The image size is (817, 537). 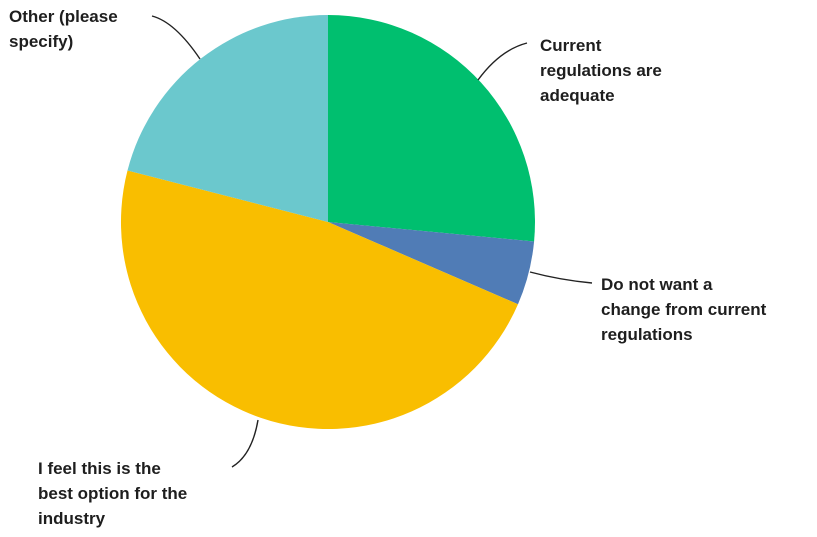 I want to click on leader-line-other, so click(x=176, y=37).